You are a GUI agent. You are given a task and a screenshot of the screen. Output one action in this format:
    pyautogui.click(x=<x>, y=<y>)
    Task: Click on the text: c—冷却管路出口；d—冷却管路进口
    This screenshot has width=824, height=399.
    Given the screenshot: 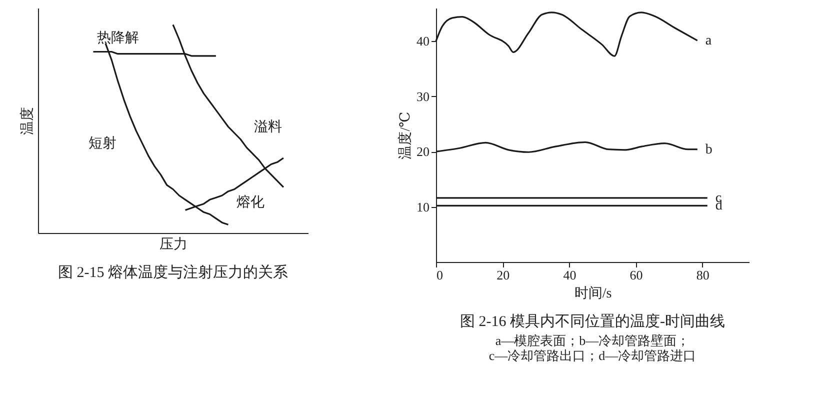 What is the action you would take?
    pyautogui.click(x=592, y=355)
    